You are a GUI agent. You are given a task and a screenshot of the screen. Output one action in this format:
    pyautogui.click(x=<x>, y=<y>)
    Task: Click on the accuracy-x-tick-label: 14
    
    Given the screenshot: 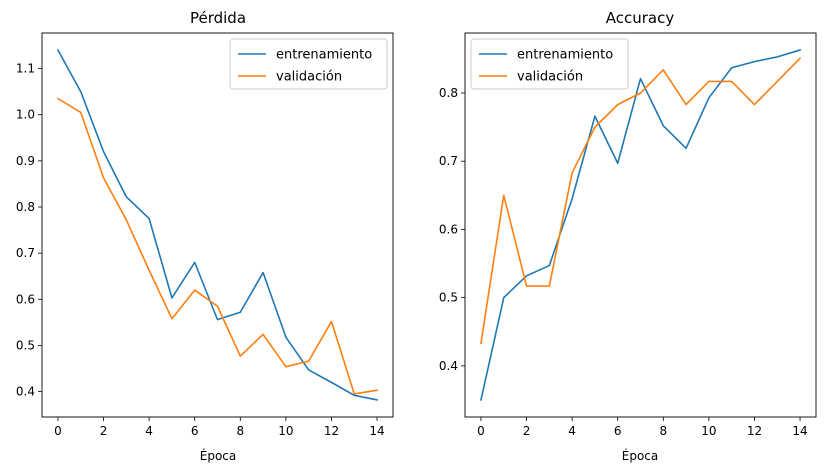 What is the action you would take?
    pyautogui.click(x=799, y=431)
    